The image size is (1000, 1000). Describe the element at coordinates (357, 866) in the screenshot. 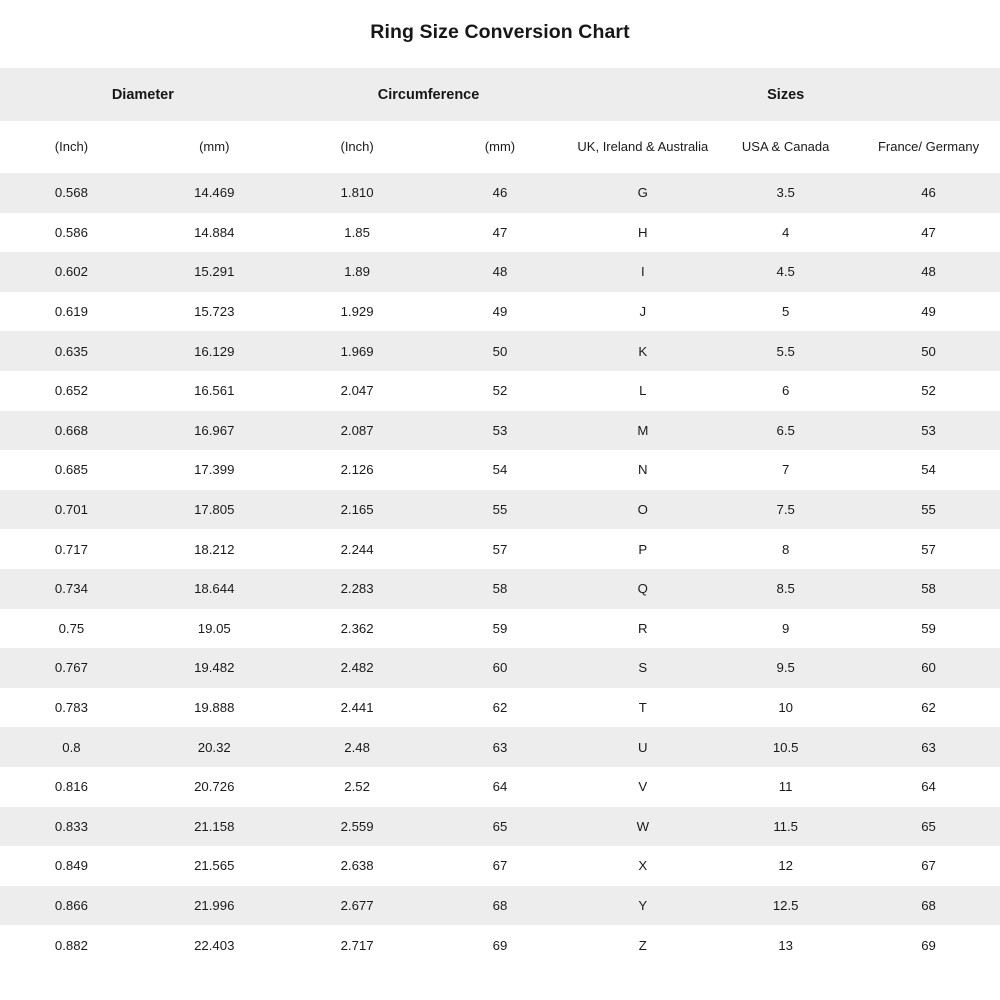

I see `cell-r17-c2: 2.638` at that location.